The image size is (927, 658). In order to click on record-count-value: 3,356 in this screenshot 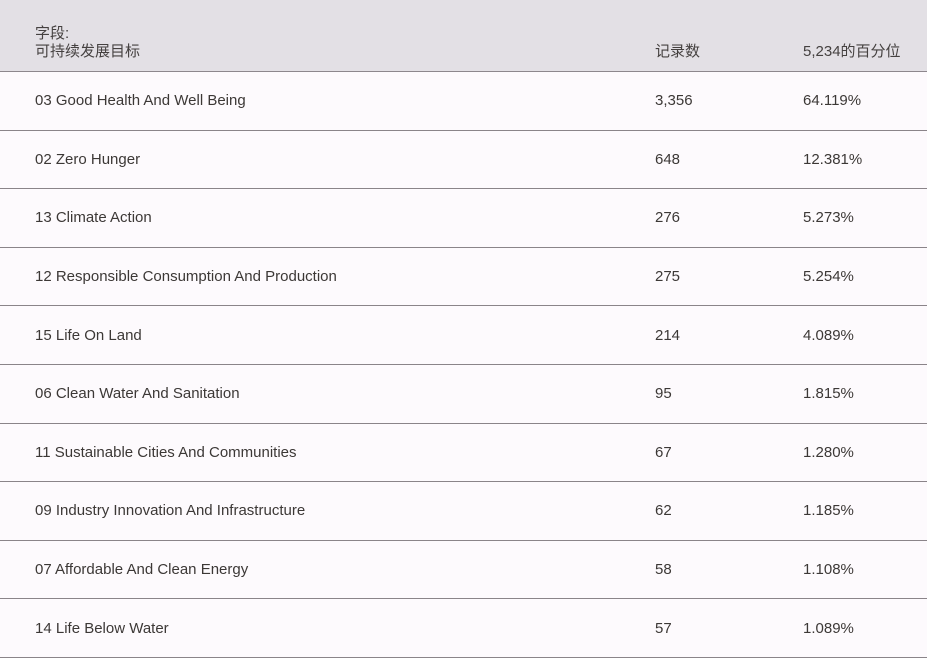, I will do `click(674, 101)`.